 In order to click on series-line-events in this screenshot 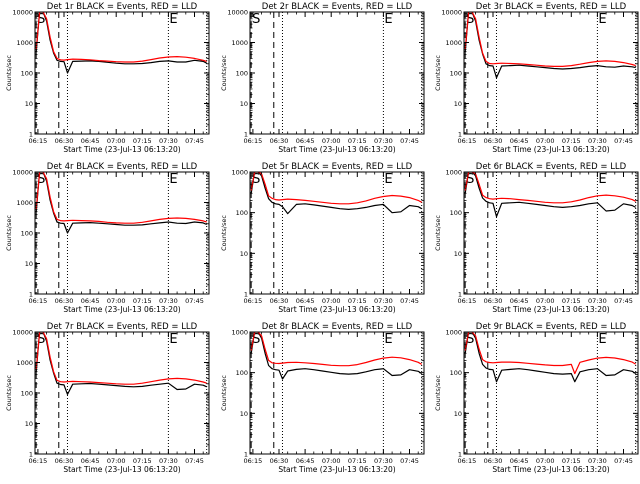, I will do `click(336, 356)`.